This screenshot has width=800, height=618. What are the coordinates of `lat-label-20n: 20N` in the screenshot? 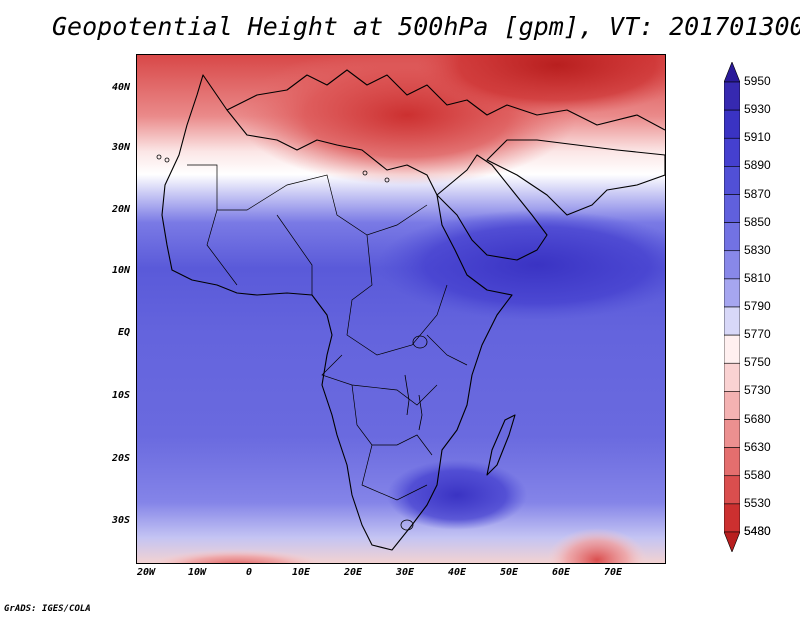 It's located at (120, 209).